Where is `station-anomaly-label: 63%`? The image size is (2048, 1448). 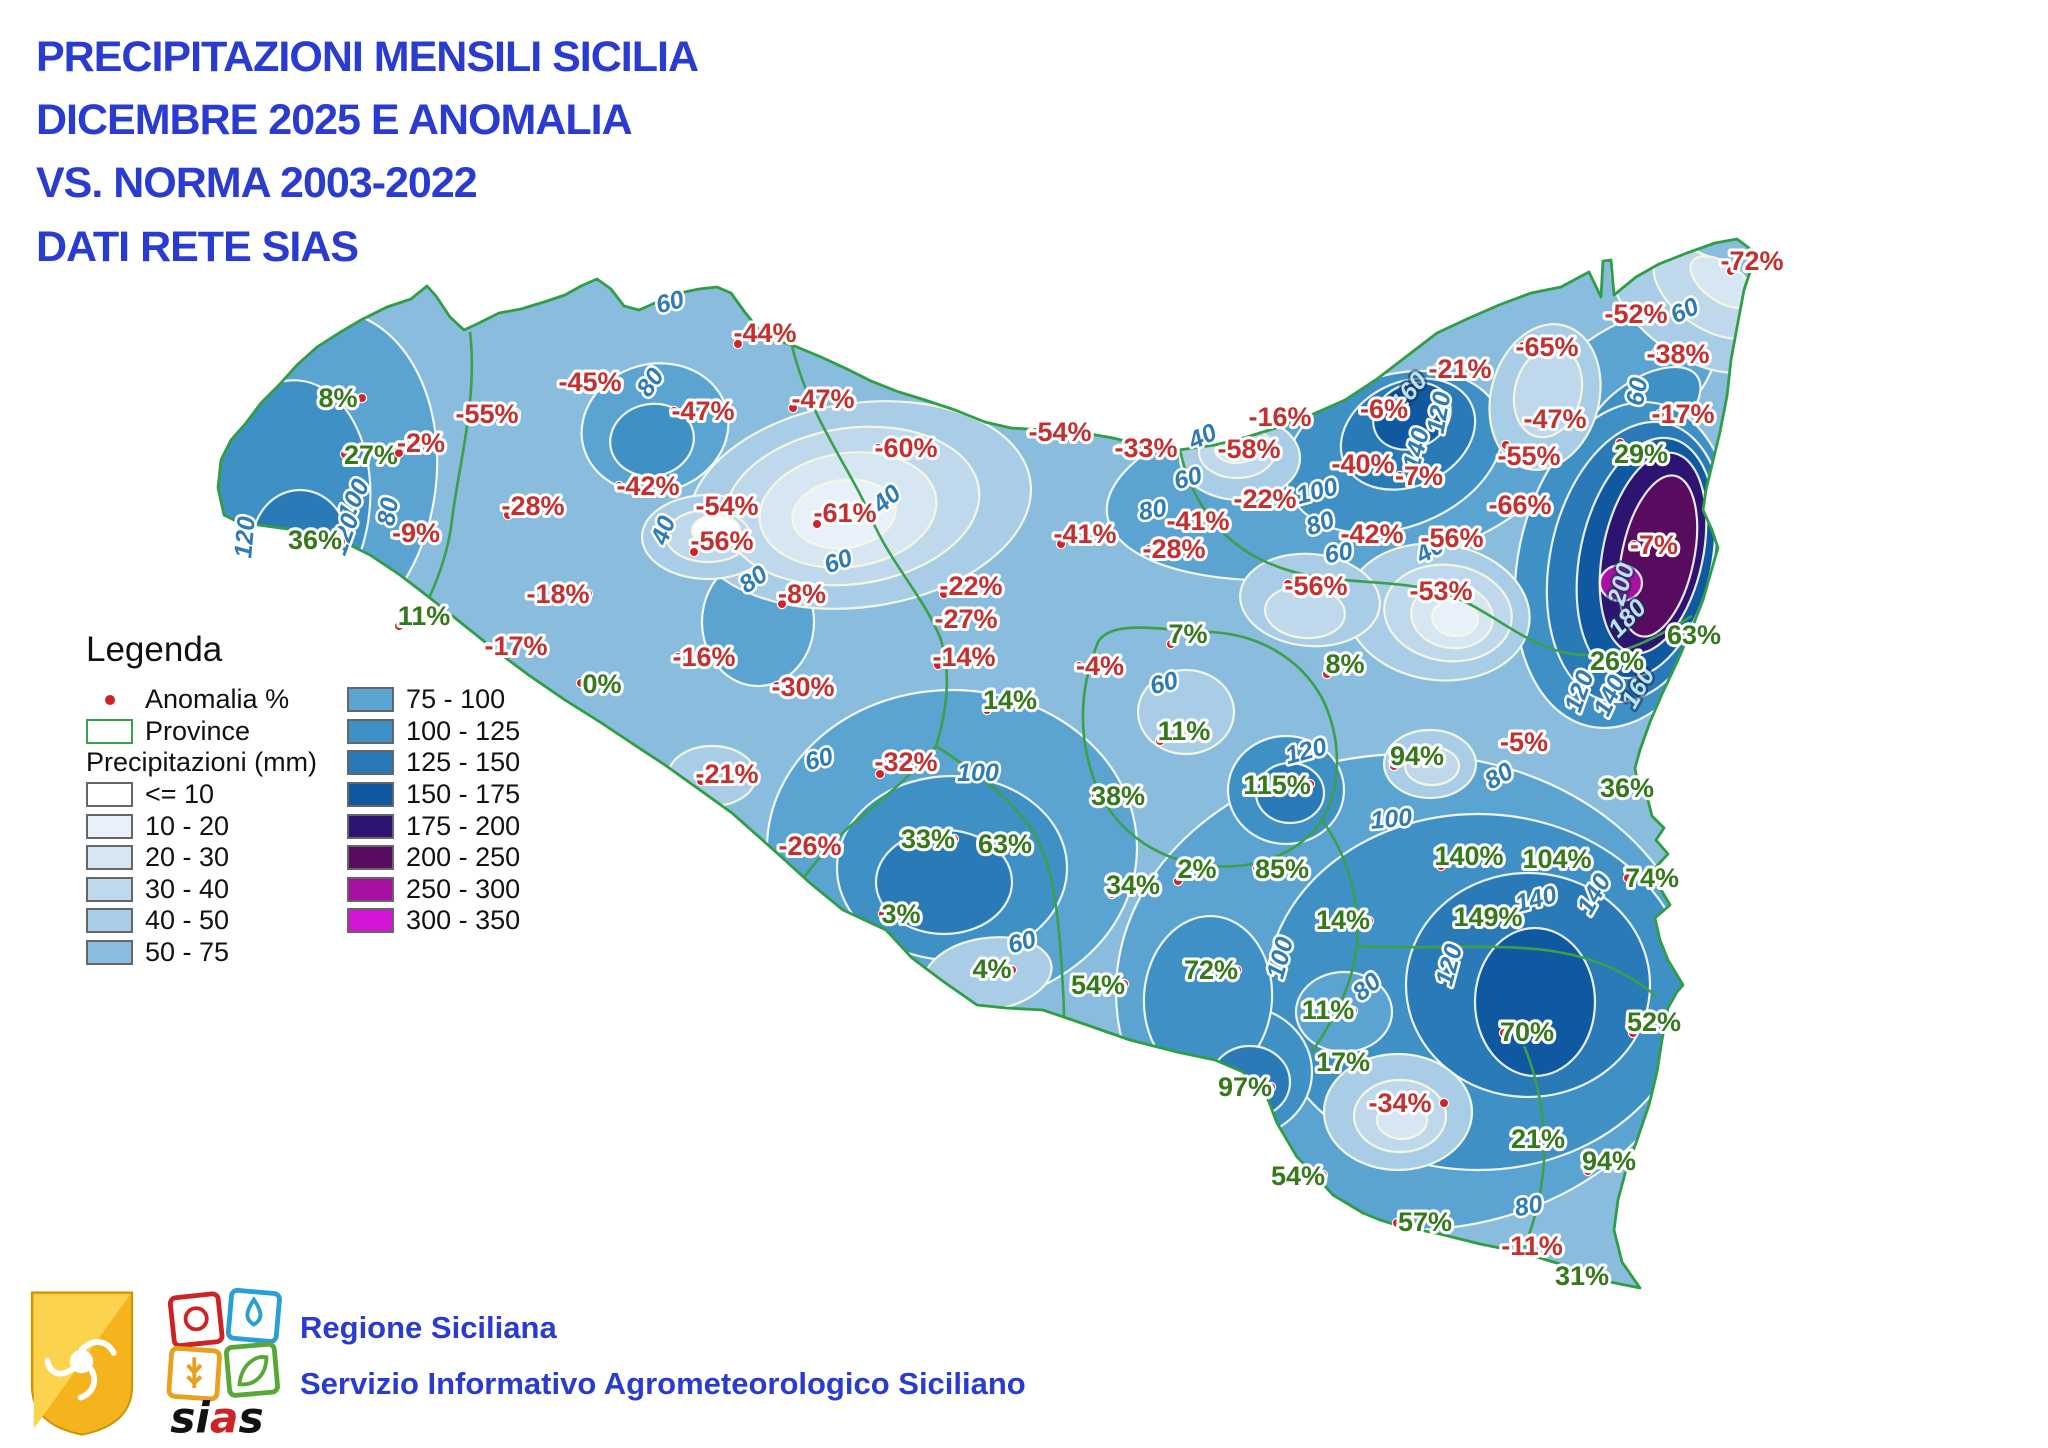 station-anomaly-label: 63% is located at coordinates (1694, 635).